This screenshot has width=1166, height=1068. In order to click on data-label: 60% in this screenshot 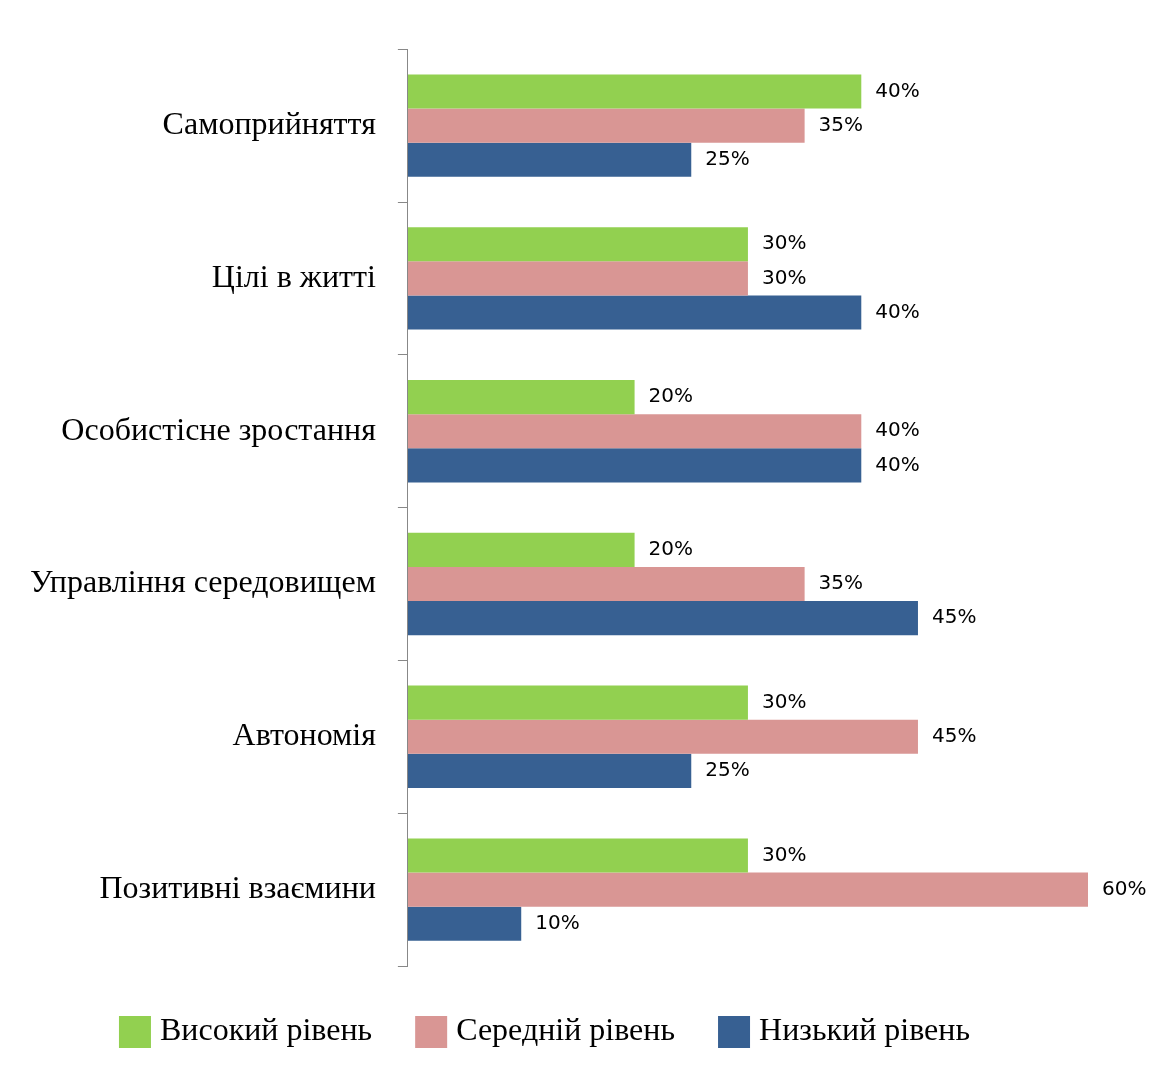, I will do `click(1124, 887)`.